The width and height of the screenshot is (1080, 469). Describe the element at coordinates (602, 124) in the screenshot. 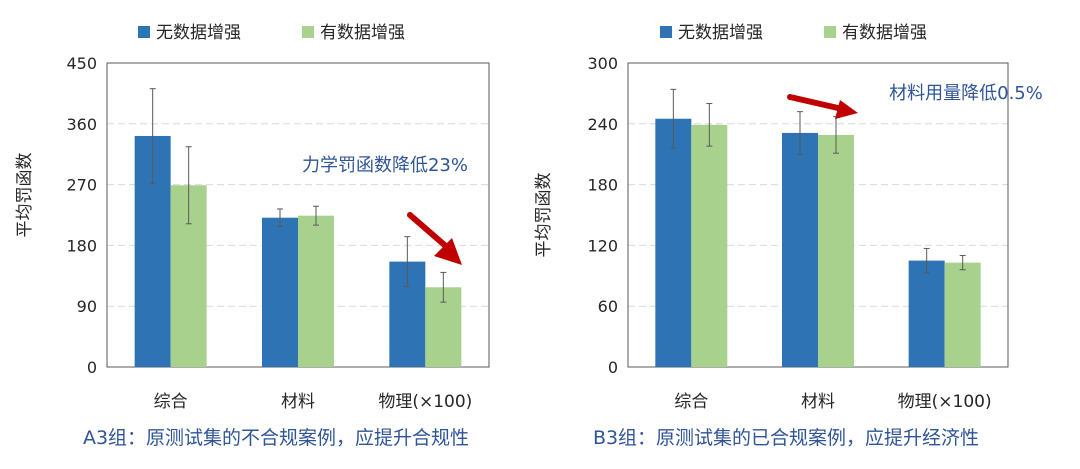

I see `chart-2-y-tick-label: 240` at that location.